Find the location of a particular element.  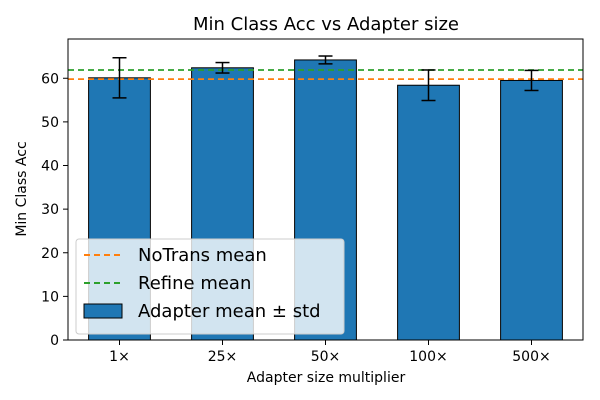

y-tick-label-6: 60 is located at coordinates (50, 79).